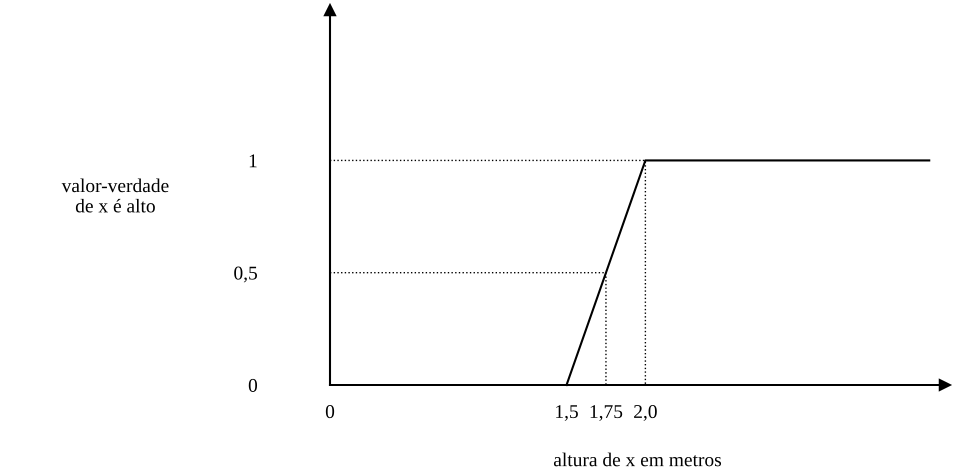 This screenshot has height=471, width=959. What do you see at coordinates (115, 195) in the screenshot?
I see `y-axis-title: valor-verdade de x é alto` at bounding box center [115, 195].